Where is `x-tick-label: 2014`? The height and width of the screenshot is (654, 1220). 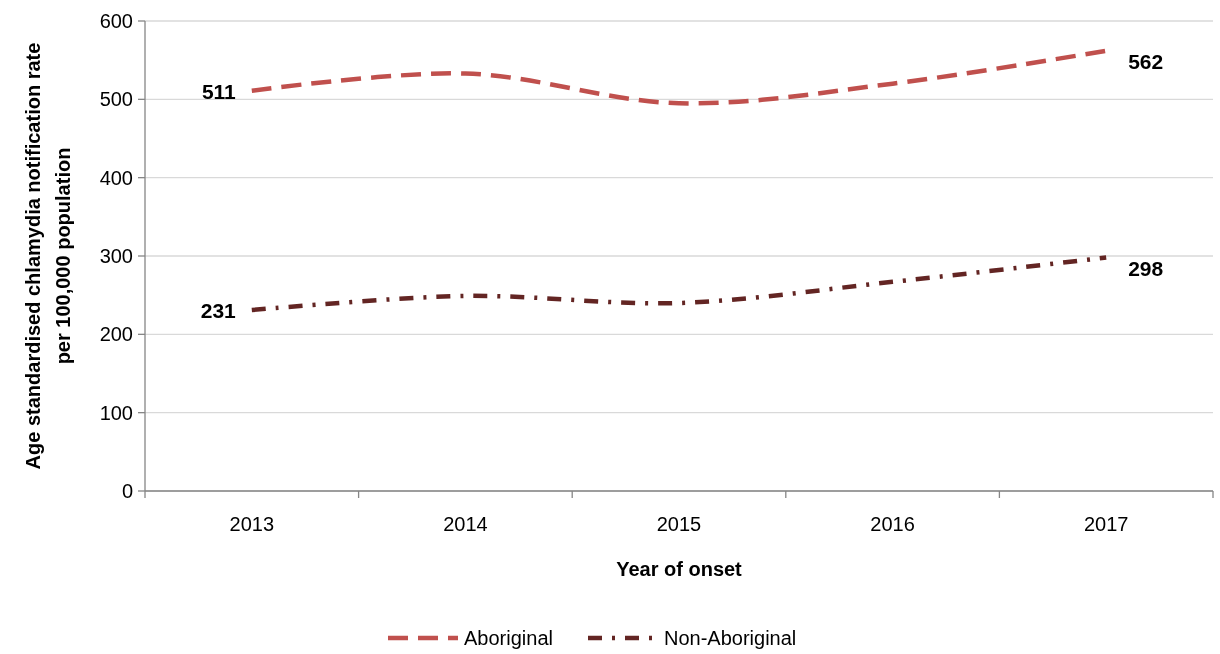
x-tick-label: 2014 is located at coordinates (465, 524).